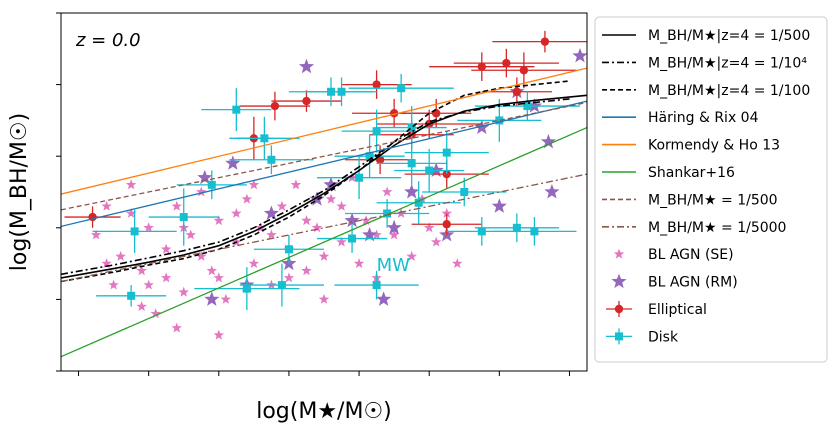 This screenshot has width=831, height=428. What do you see at coordinates (394, 265) in the screenshot?
I see `mw-annotation: MW` at bounding box center [394, 265].